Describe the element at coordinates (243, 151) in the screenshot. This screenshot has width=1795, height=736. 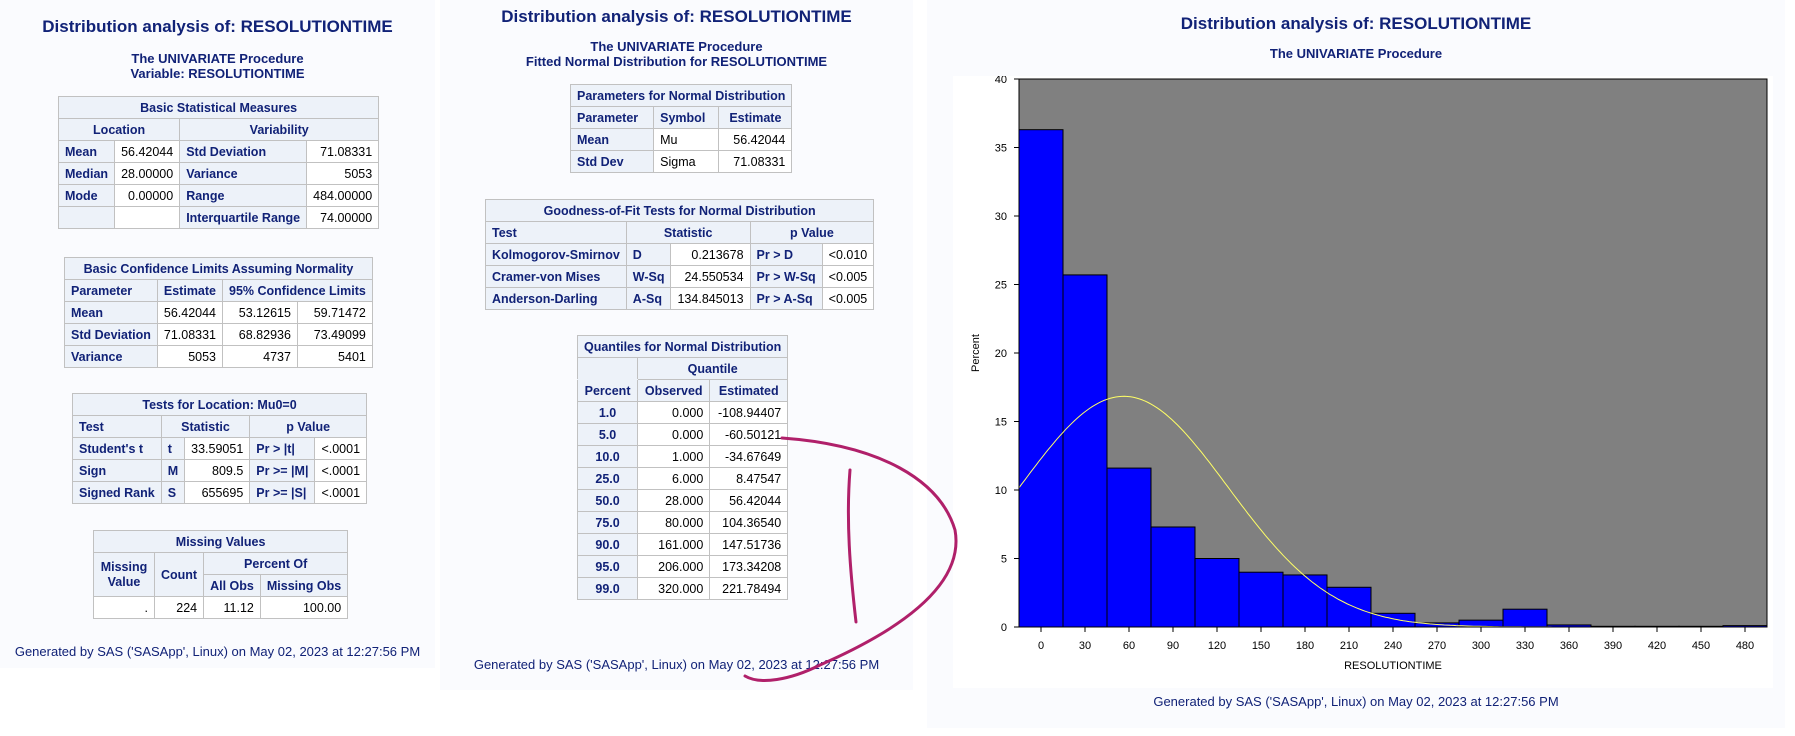
I see `row-header: Std Deviation` at that location.